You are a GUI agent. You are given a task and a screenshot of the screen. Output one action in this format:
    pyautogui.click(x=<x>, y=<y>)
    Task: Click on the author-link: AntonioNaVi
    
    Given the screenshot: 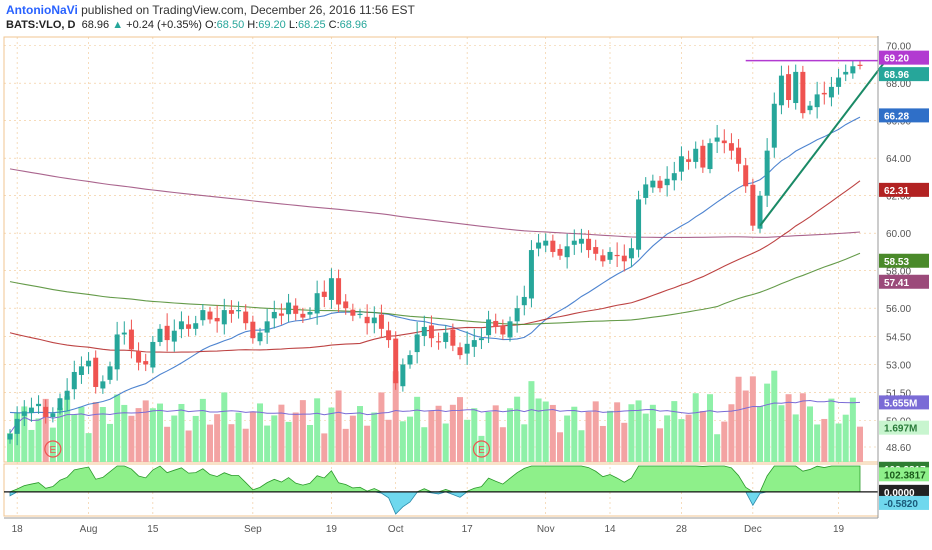 What is the action you would take?
    pyautogui.click(x=42, y=10)
    